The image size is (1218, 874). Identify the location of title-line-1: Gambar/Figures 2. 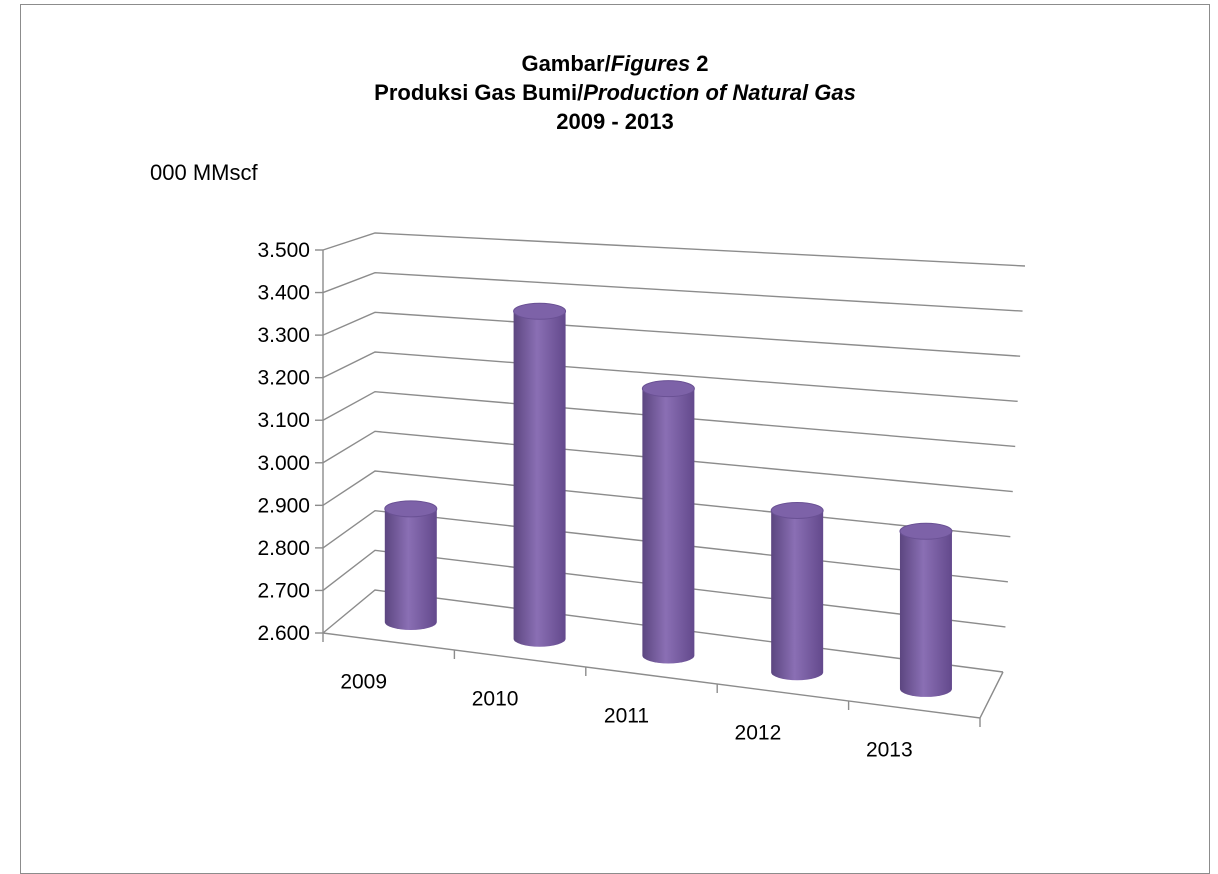
(615, 63).